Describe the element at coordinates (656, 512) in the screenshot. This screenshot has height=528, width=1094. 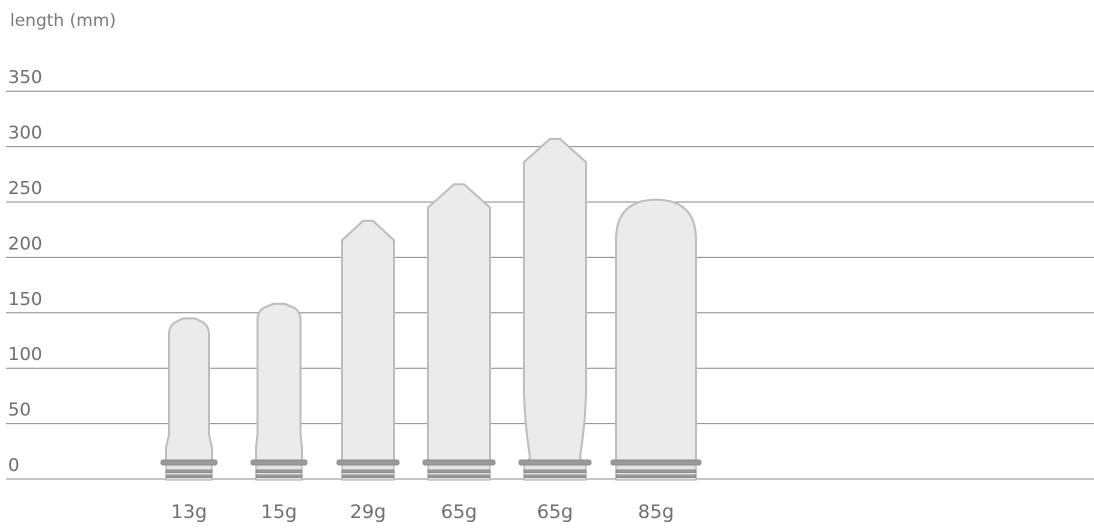
I see `x-tick-label: 85g` at that location.